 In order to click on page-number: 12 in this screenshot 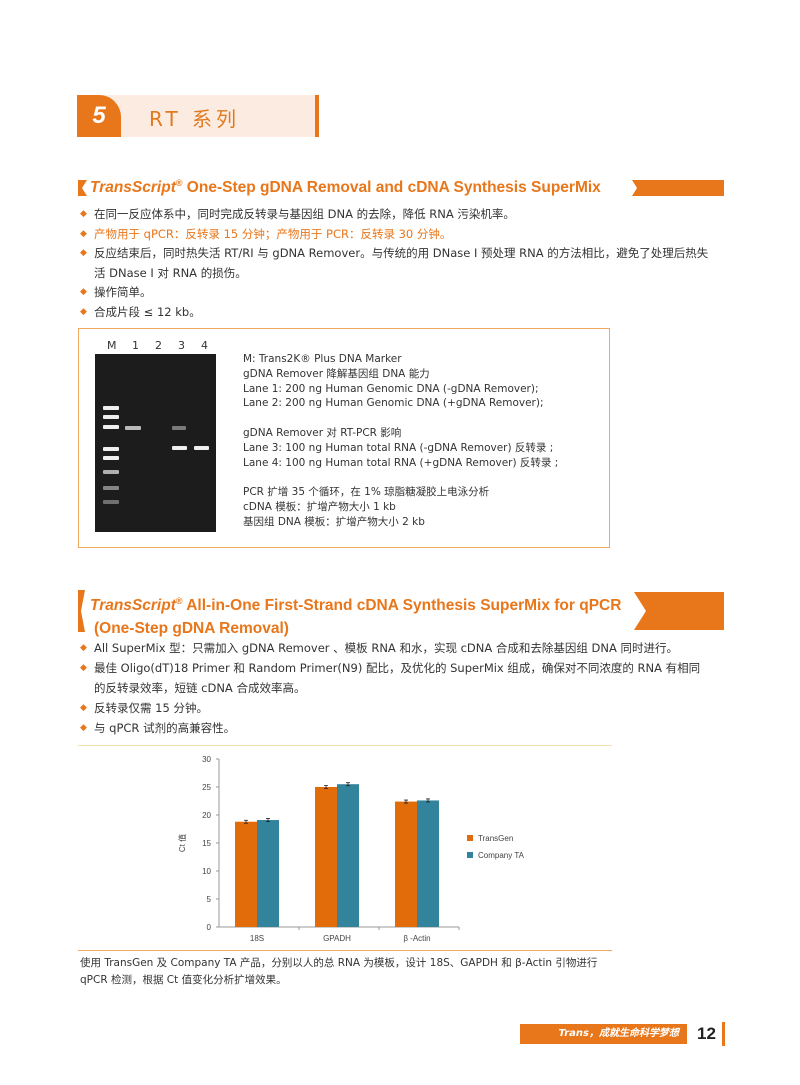, I will do `click(706, 1033)`.